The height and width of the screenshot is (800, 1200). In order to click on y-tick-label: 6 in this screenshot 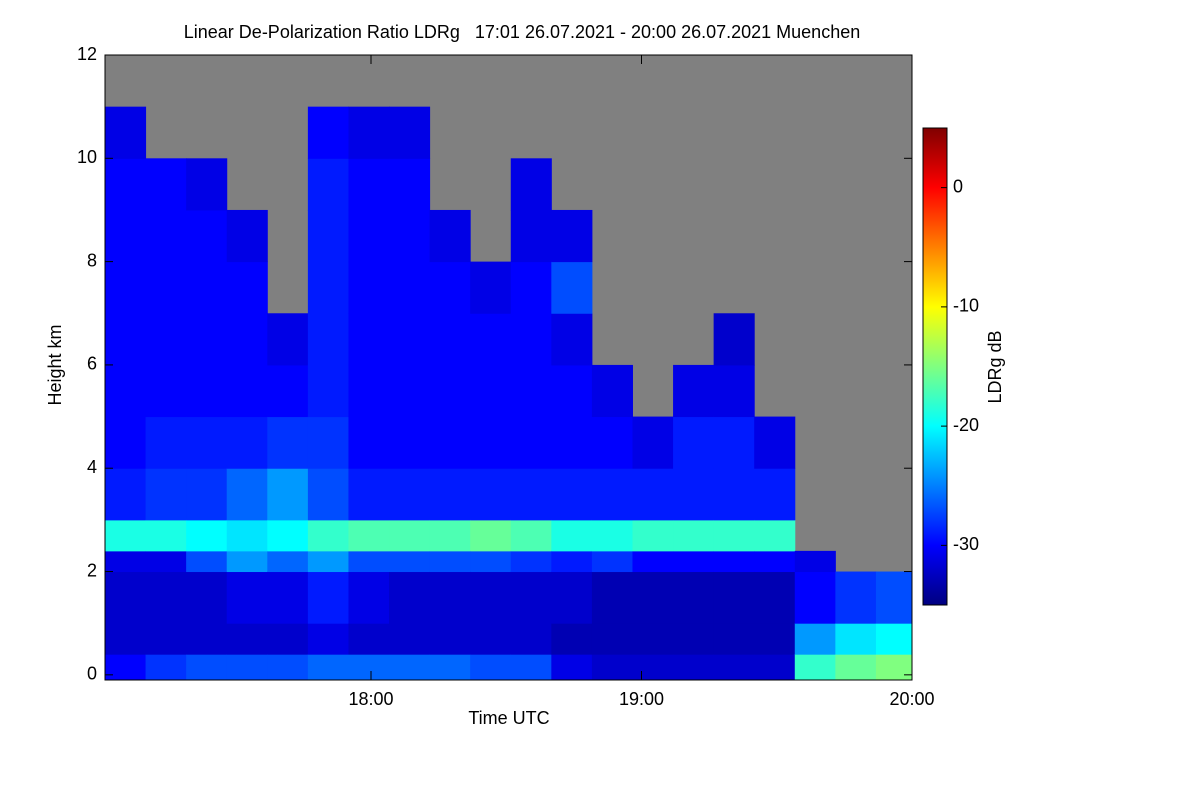, I will do `click(92, 364)`.